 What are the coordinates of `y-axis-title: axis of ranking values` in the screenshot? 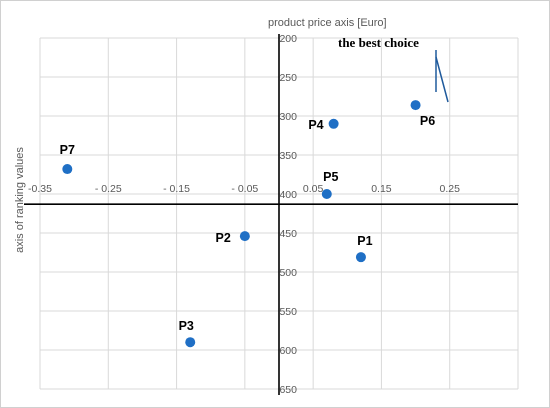 It's located at (20, 200).